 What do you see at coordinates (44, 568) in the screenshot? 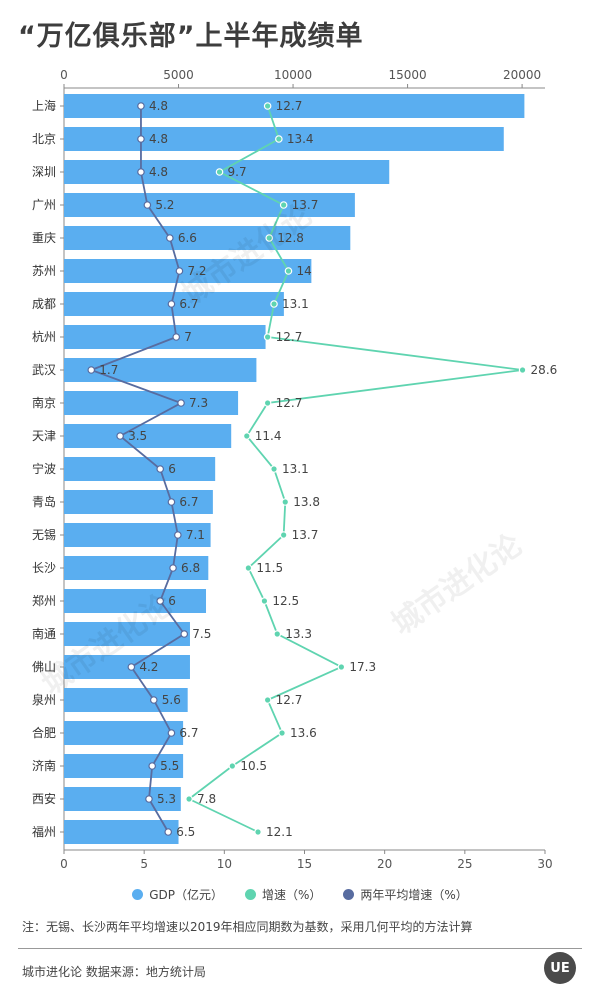
I see `category-label: 长沙` at bounding box center [44, 568].